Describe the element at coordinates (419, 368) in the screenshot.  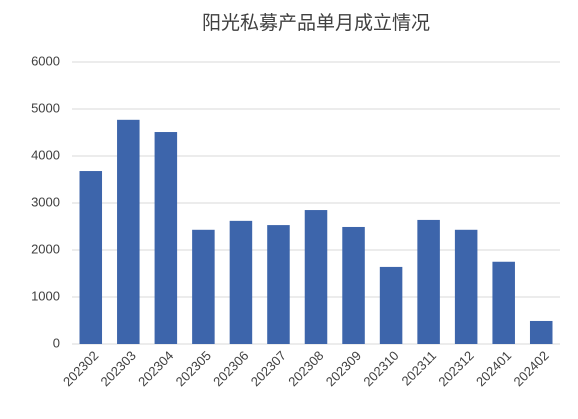
I see `x-tick-label: 202311` at that location.